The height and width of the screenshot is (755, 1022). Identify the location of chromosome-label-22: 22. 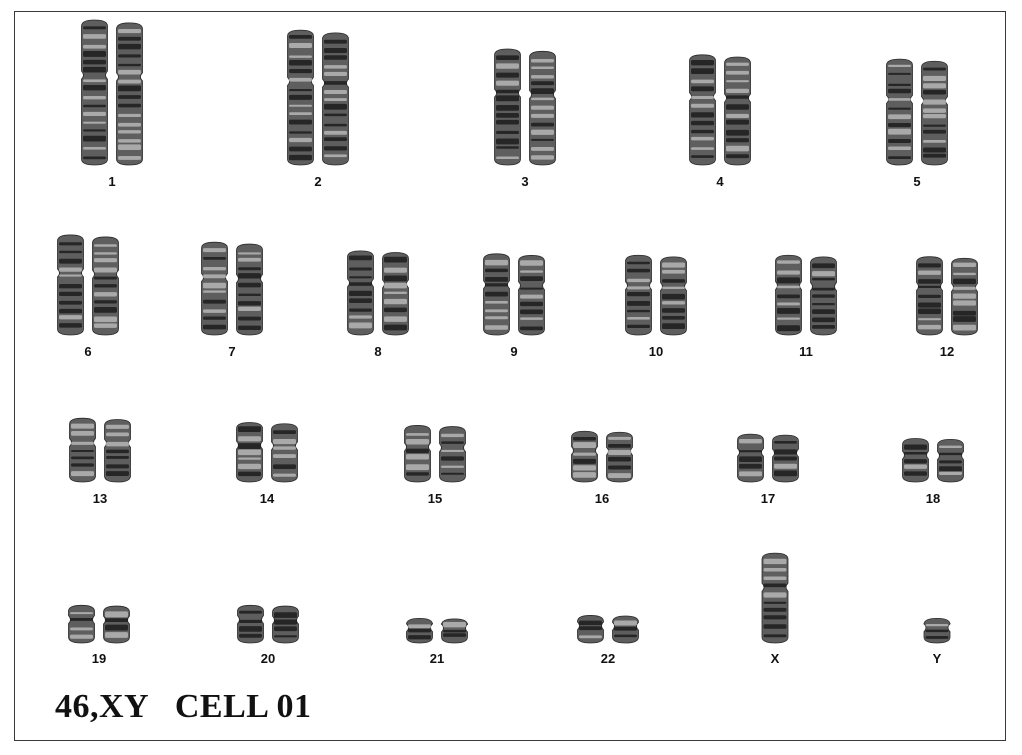
(608, 658).